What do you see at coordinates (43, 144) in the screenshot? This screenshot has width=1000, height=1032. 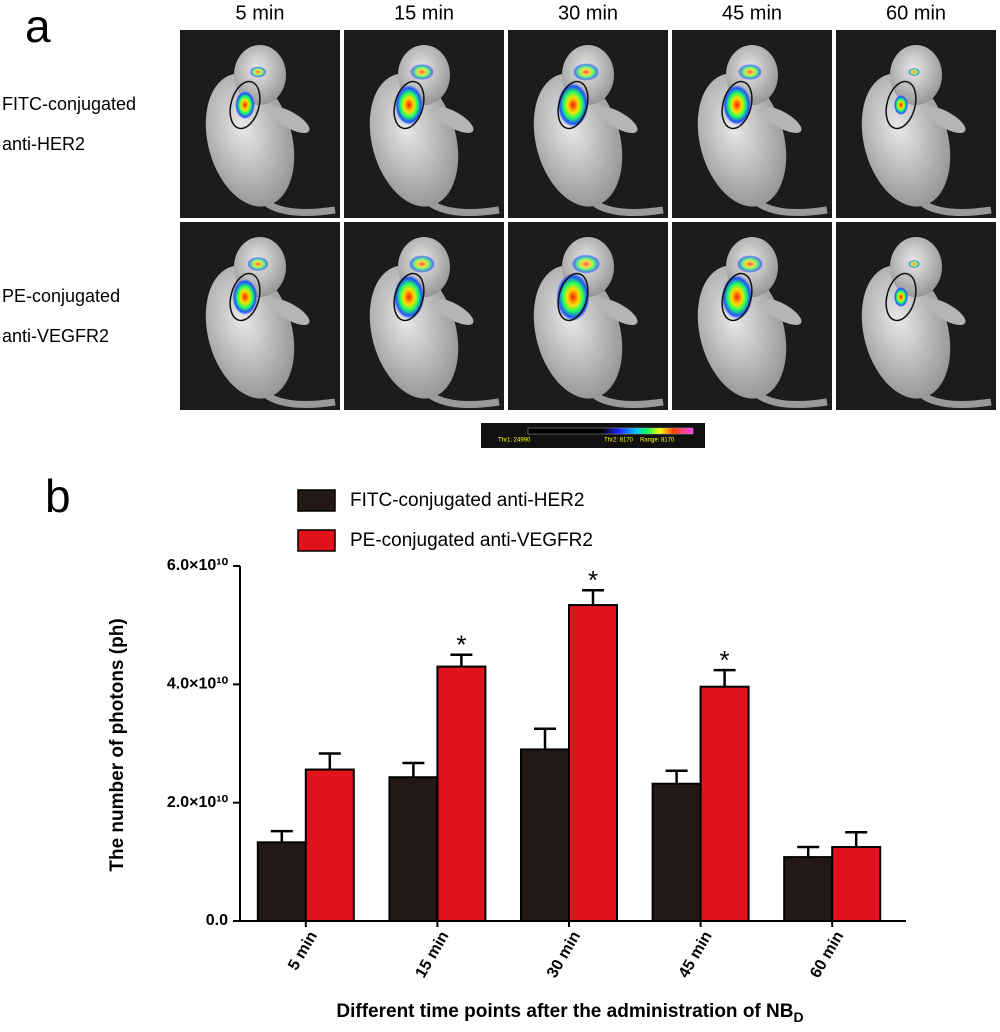 I see `row-label: anti-HER2` at bounding box center [43, 144].